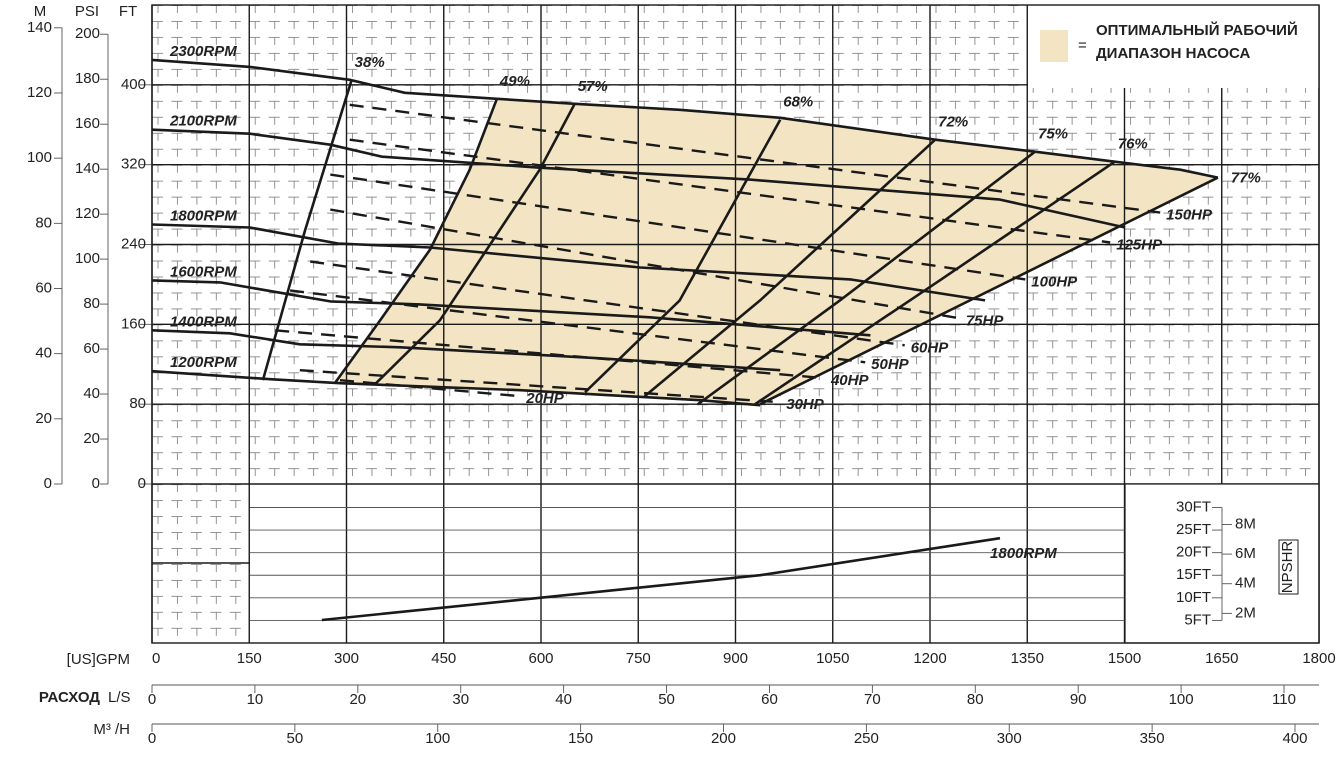 The image size is (1342, 764). What do you see at coordinates (1193, 574) in the screenshot?
I see `y-tick-label: 15FT` at bounding box center [1193, 574].